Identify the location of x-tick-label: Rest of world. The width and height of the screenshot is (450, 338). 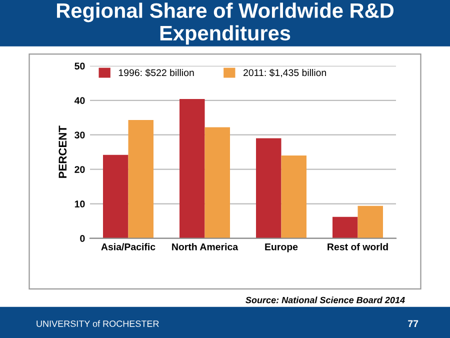
(358, 246).